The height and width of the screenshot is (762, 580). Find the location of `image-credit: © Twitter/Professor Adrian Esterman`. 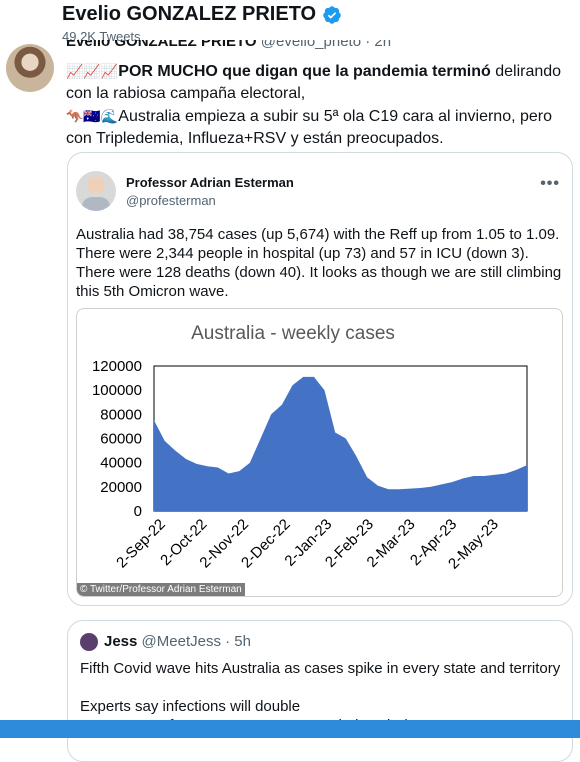

image-credit: © Twitter/Professor Adrian Esterman is located at coordinates (161, 589).